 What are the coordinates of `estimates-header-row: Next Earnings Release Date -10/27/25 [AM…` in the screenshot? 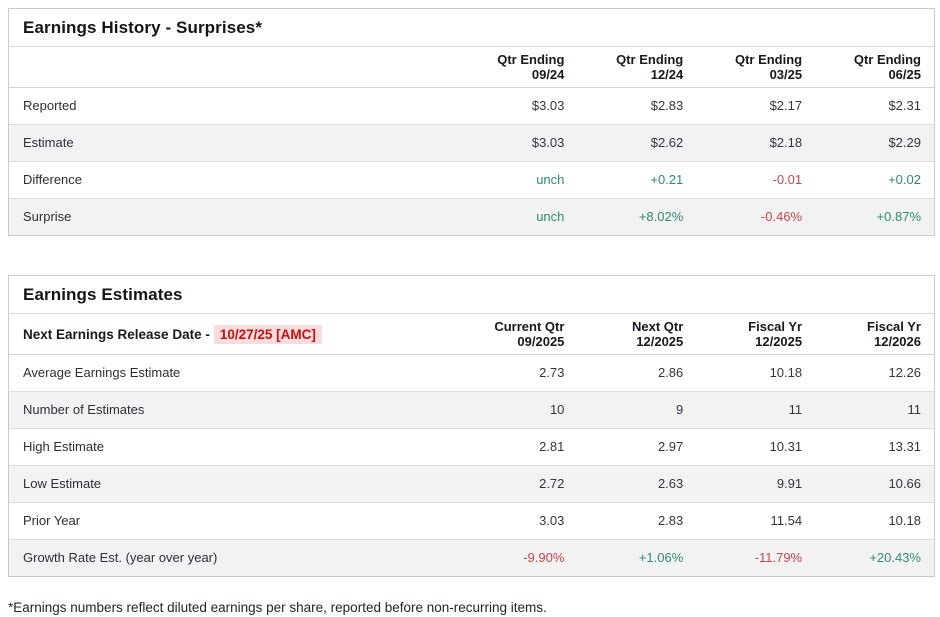 It's located at (471, 334).